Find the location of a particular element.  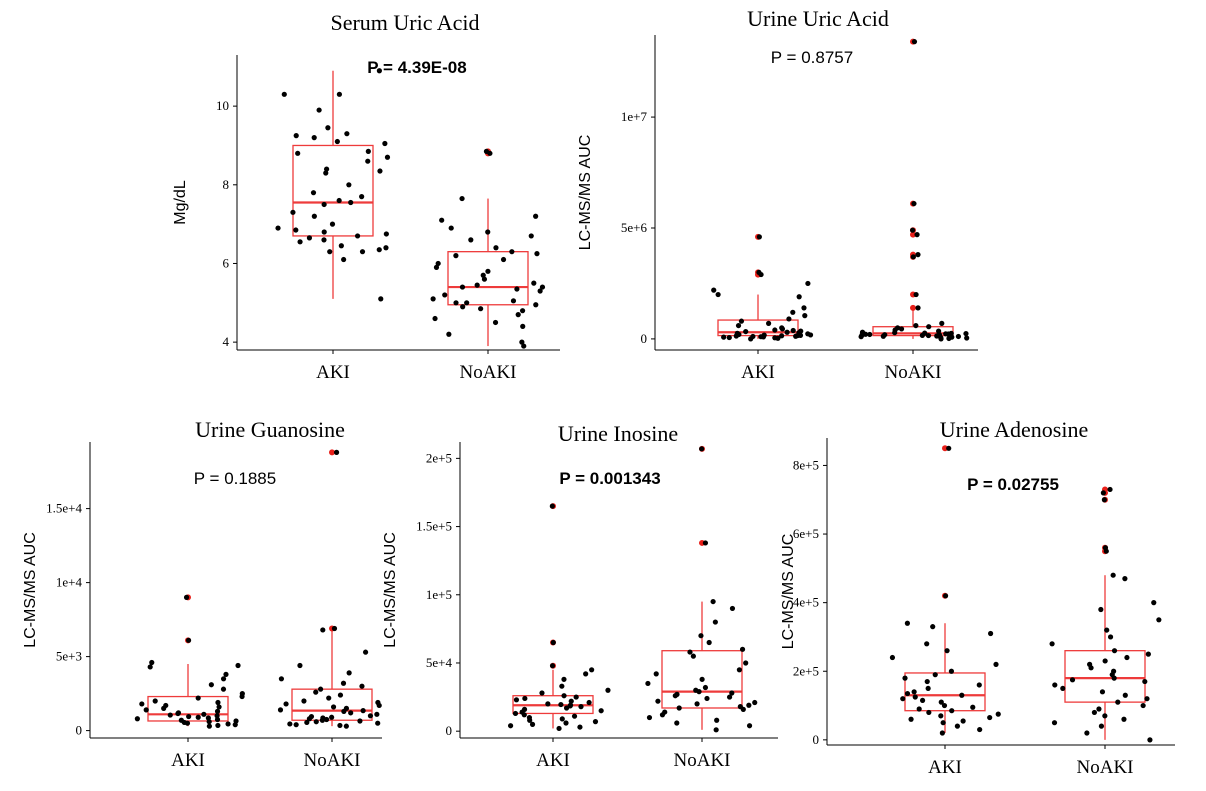

y-tick-label: 1e+5 is located at coordinates (439, 594).